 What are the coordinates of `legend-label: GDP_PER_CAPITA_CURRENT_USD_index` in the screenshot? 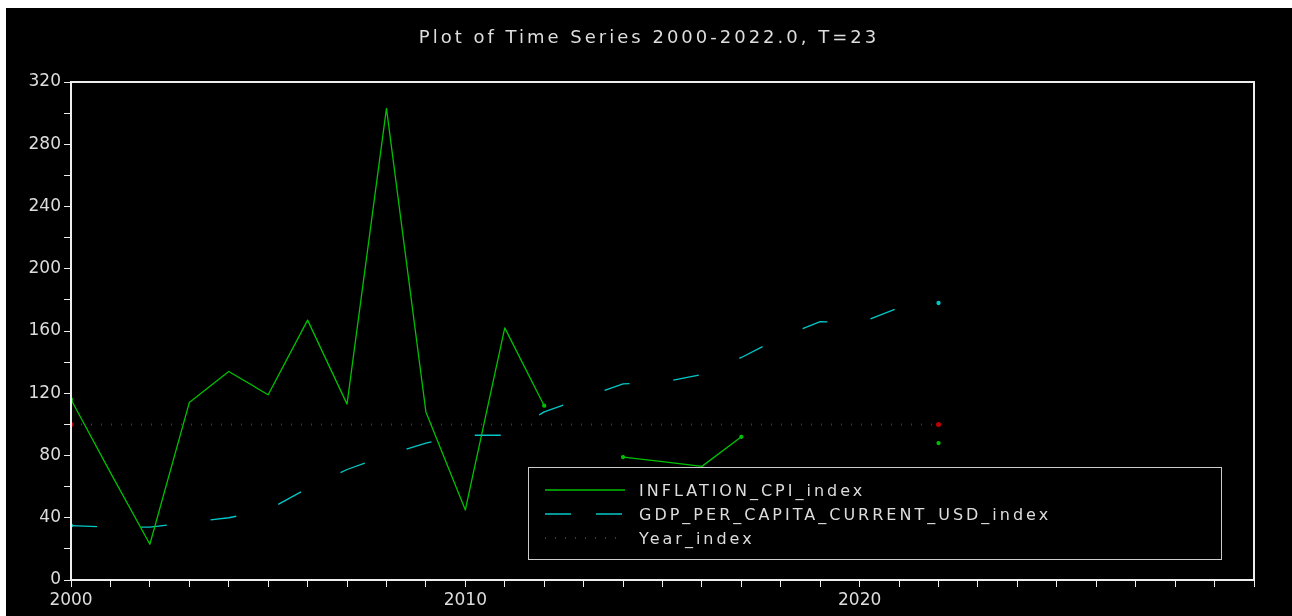 It's located at (845, 514).